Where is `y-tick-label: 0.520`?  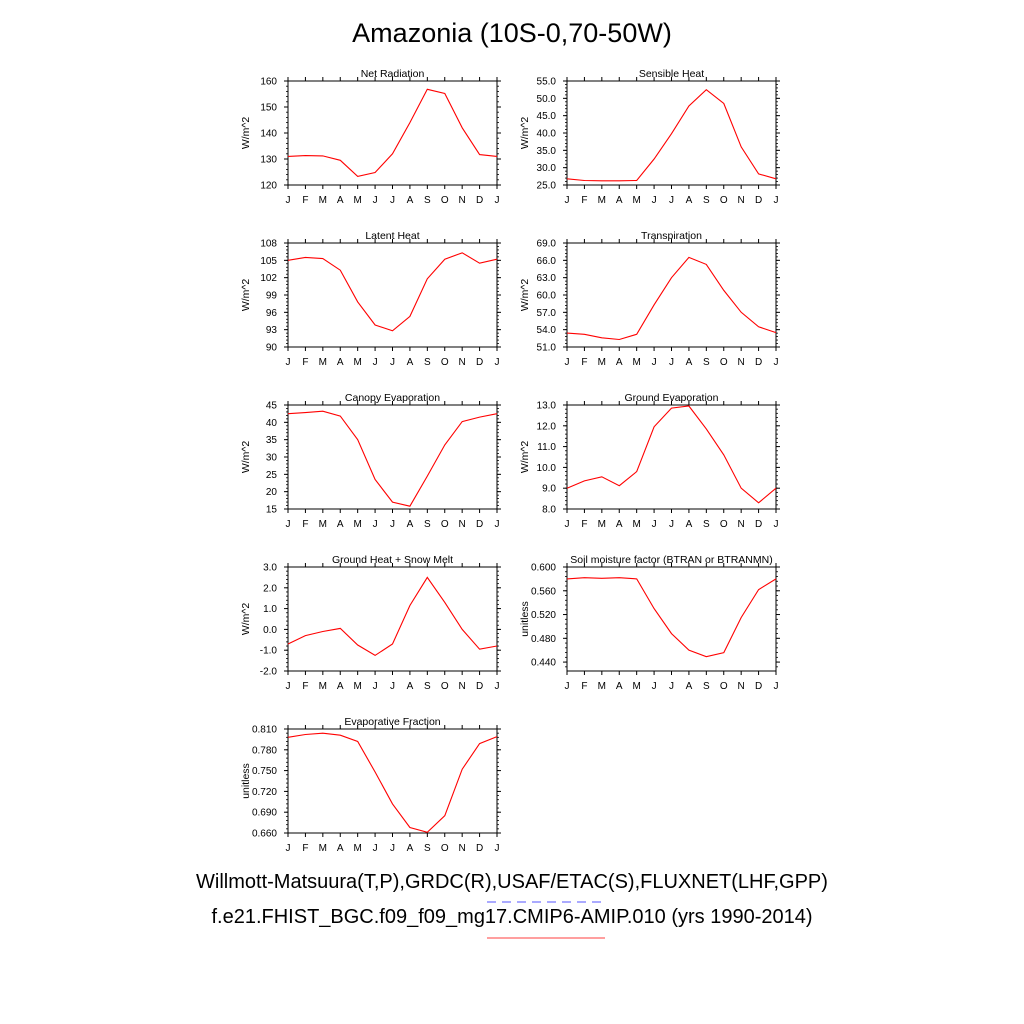
y-tick-label: 0.520 is located at coordinates (543, 615).